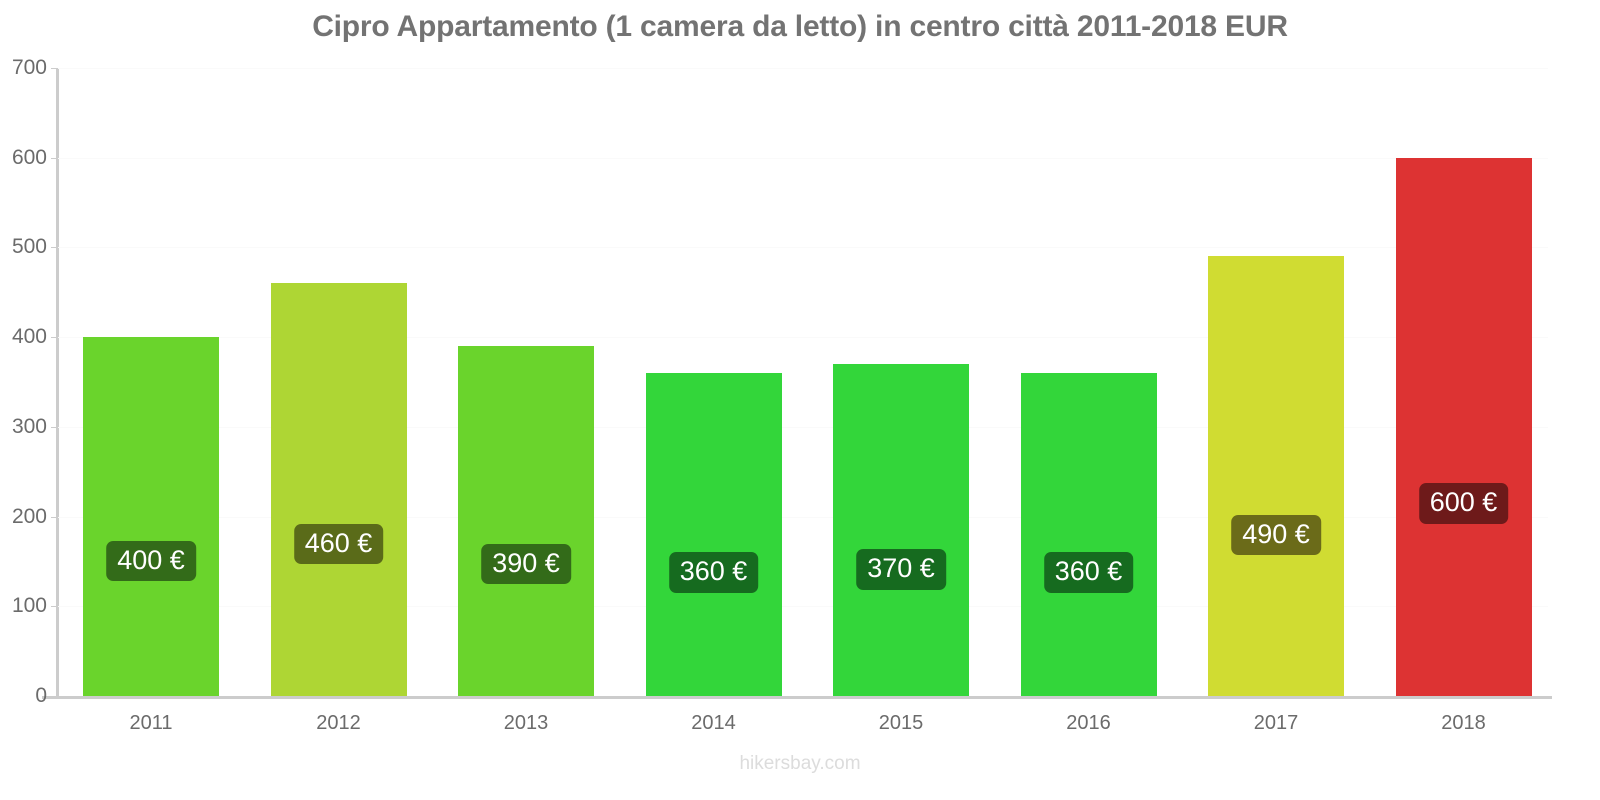 Image resolution: width=1600 pixels, height=800 pixels. What do you see at coordinates (57, 382) in the screenshot?
I see `y-axis-line` at bounding box center [57, 382].